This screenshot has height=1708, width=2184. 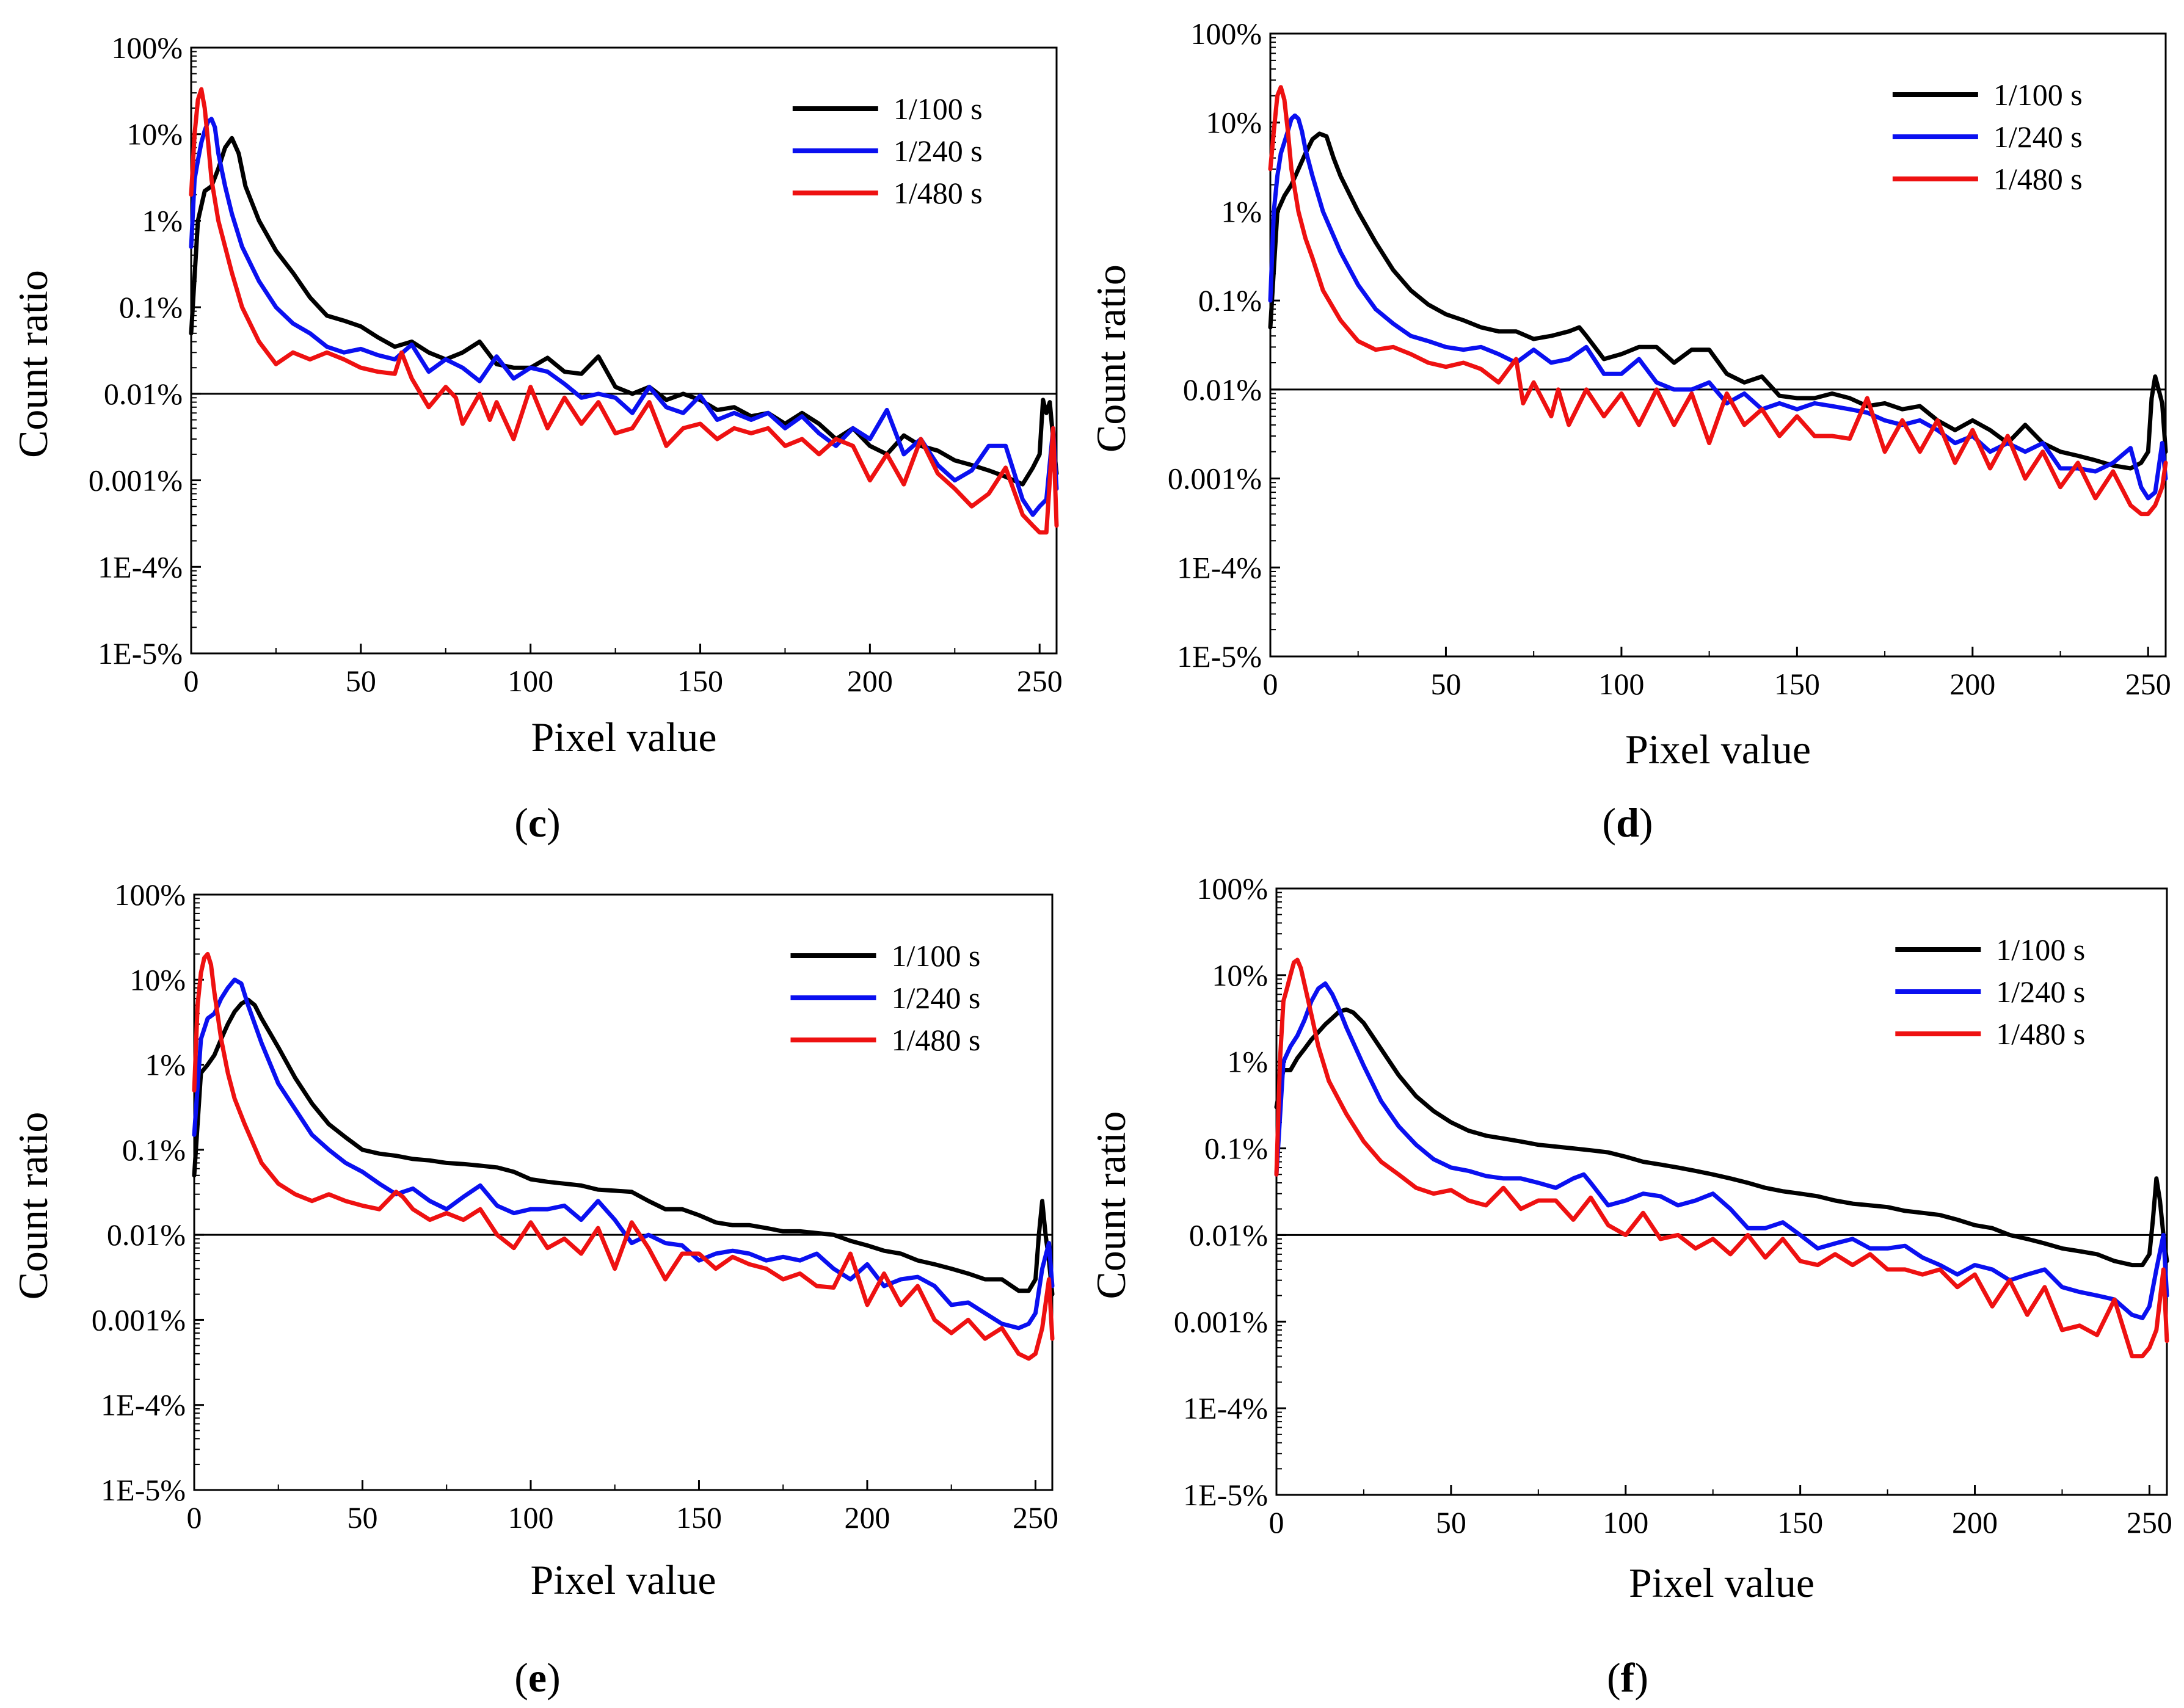 I want to click on panel-caption: (d), so click(x=1627, y=822).